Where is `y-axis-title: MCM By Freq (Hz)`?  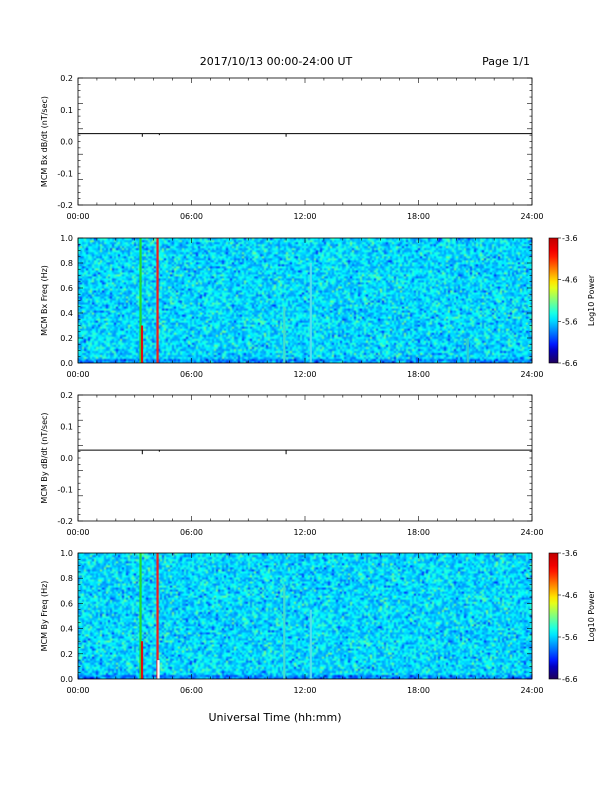
y-axis-title: MCM By Freq (Hz) is located at coordinates (44, 616).